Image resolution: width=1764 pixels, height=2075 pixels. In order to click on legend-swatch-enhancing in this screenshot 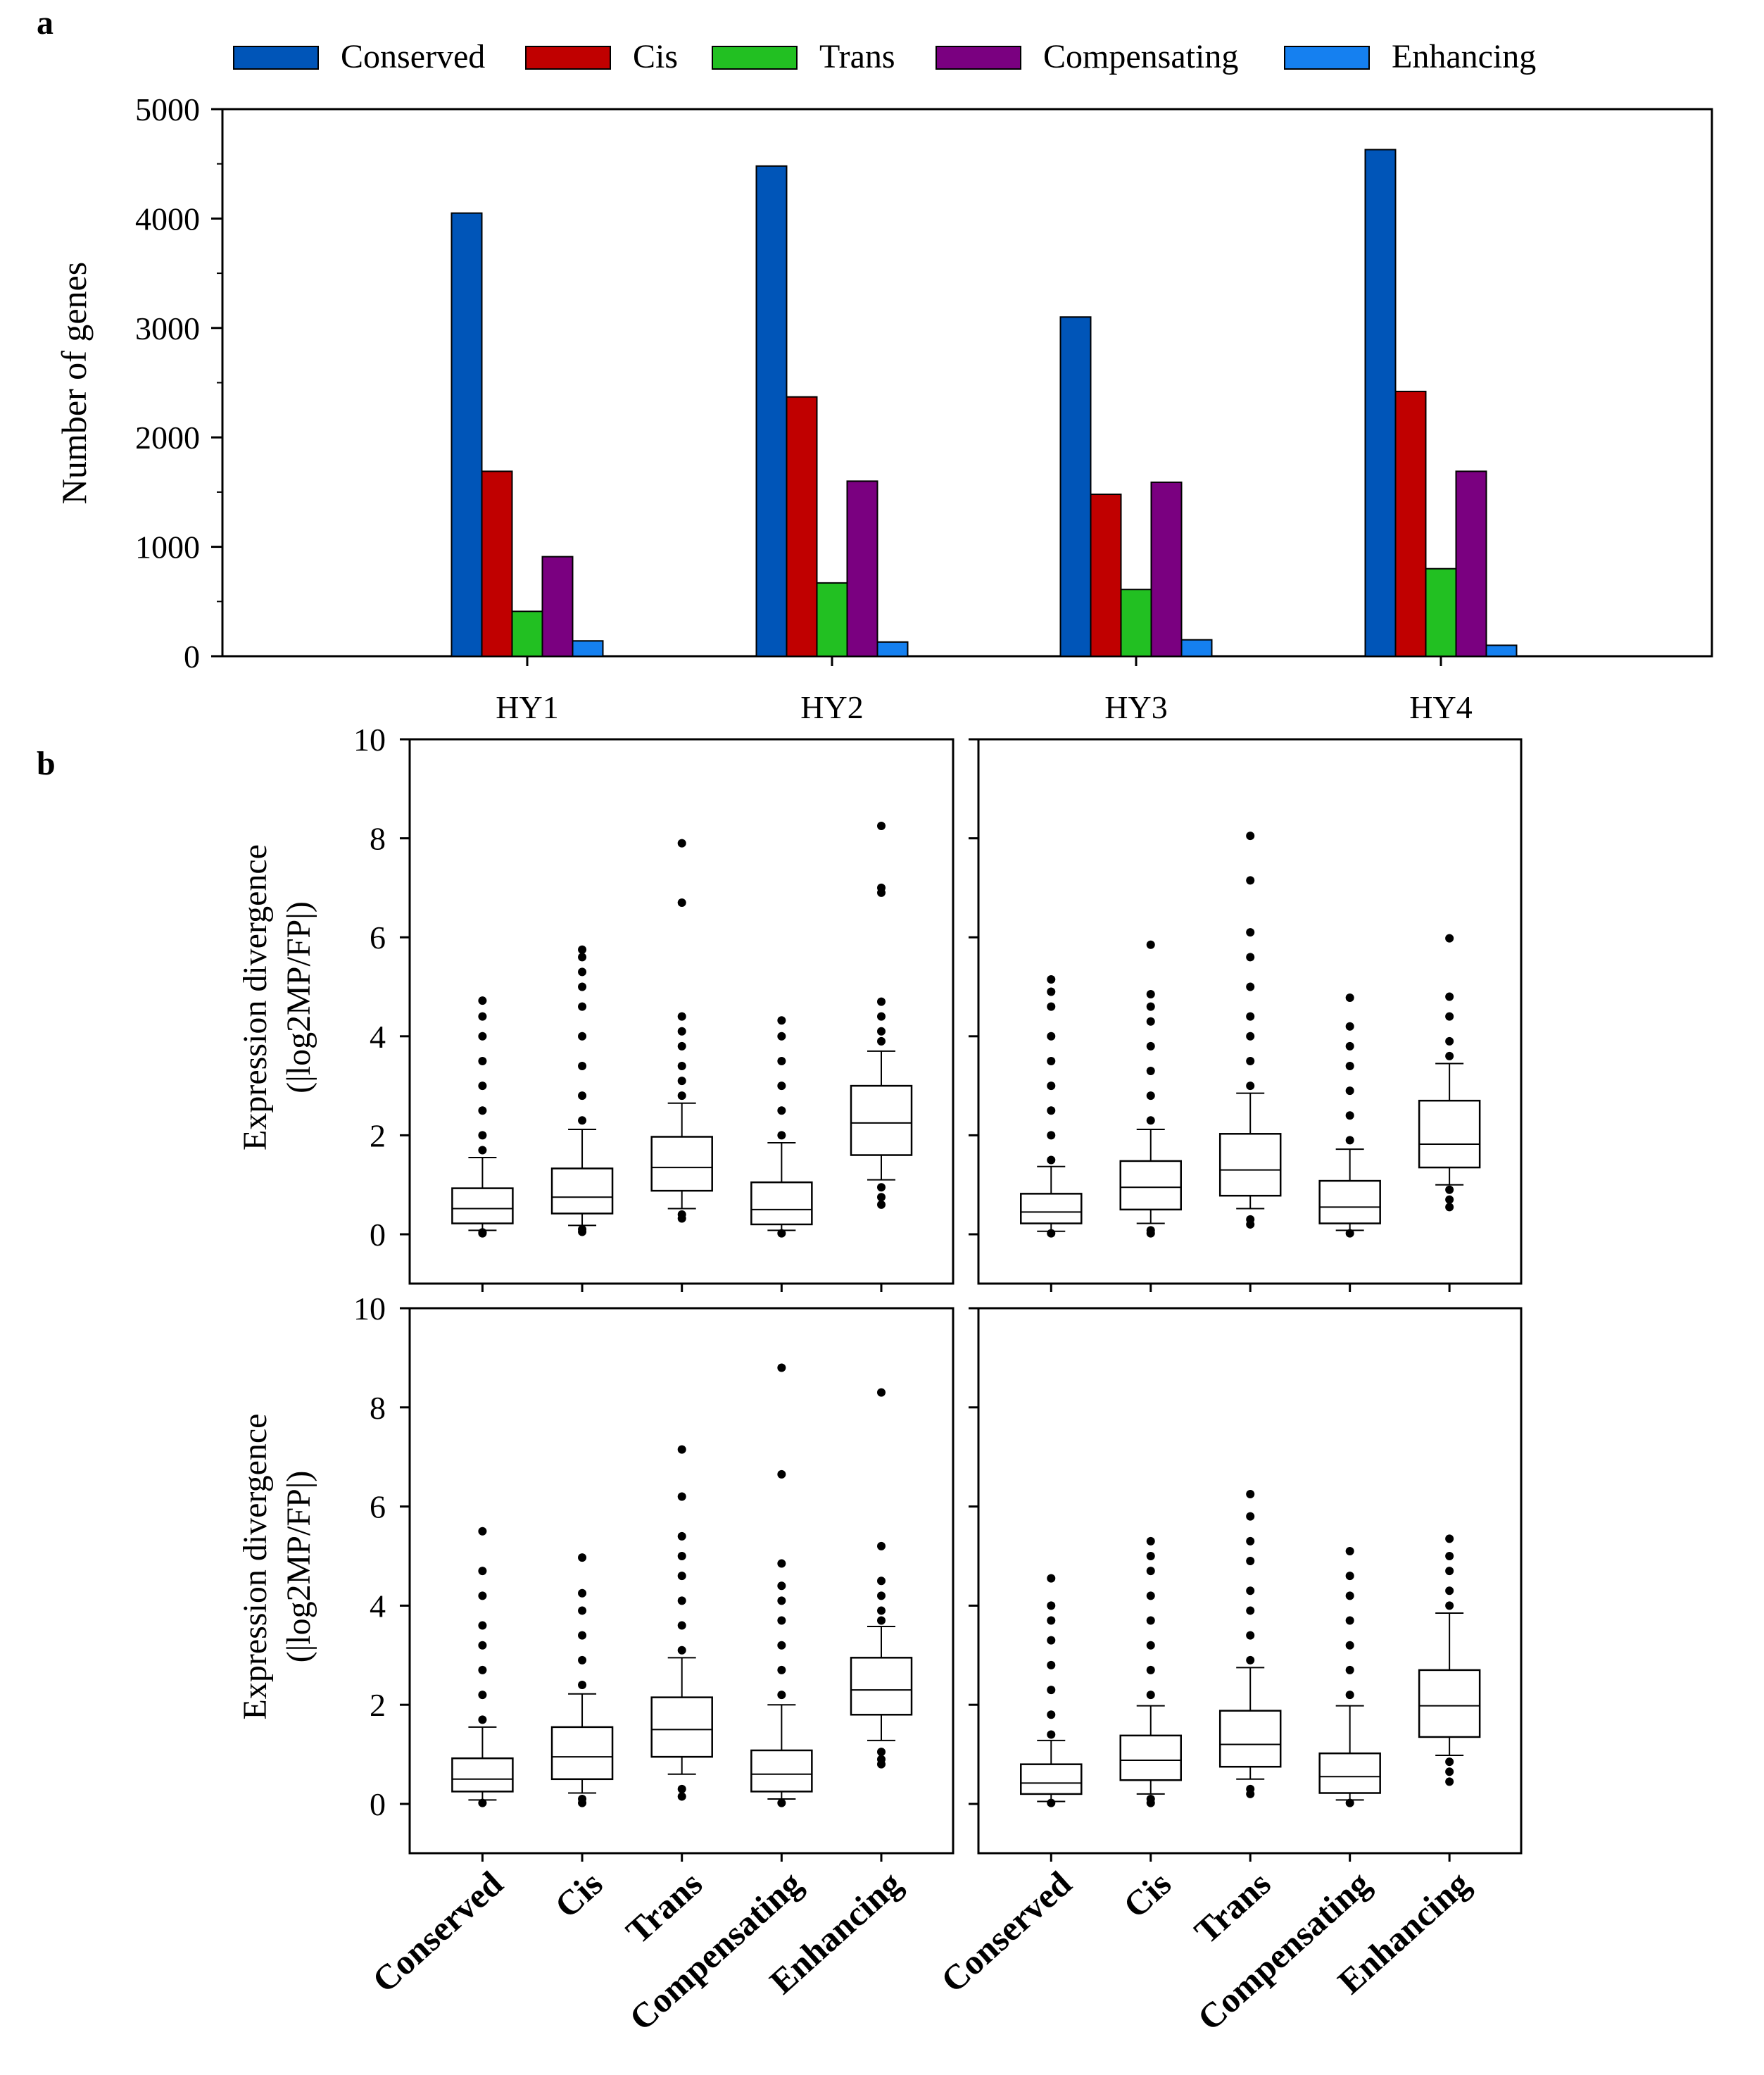, I will do `click(1327, 58)`.